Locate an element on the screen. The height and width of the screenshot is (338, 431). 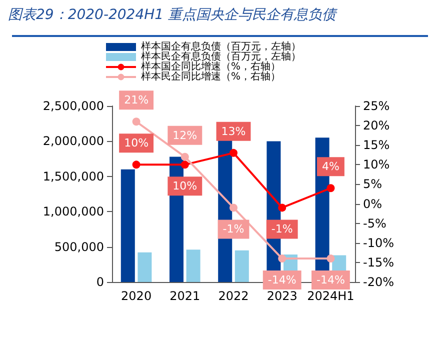
y2-tick-label: 5% is located at coordinates (372, 184).